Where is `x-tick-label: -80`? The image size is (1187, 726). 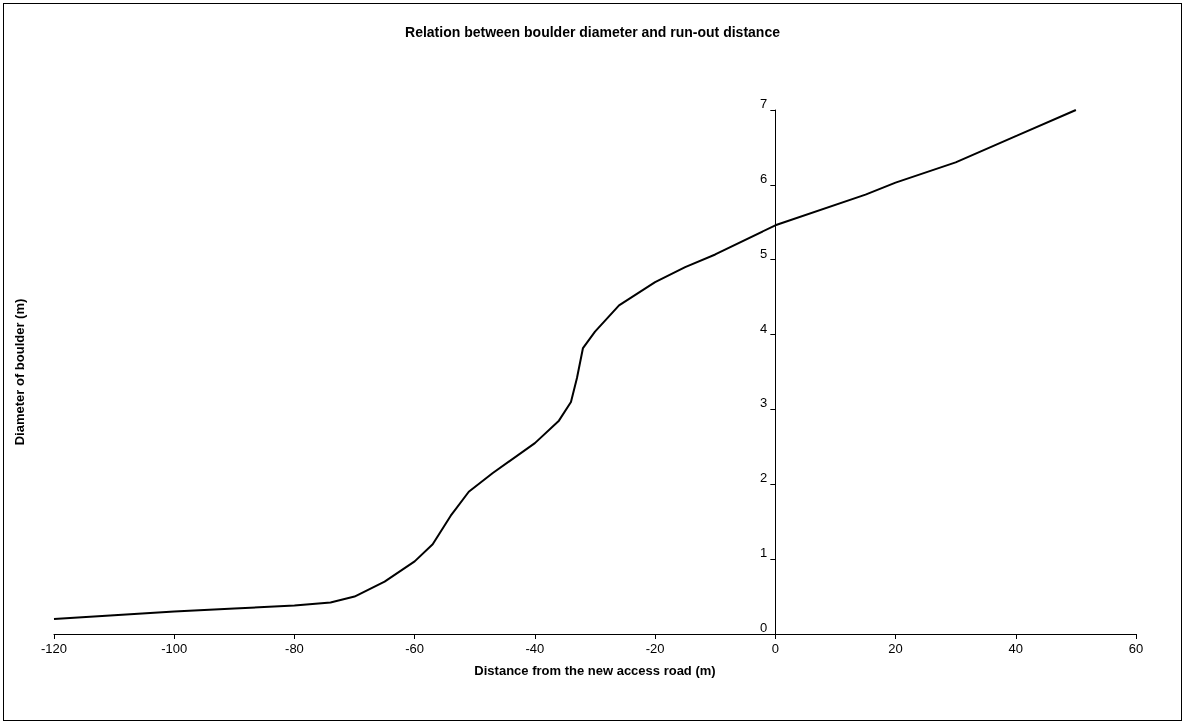 x-tick-label: -80 is located at coordinates (294, 648).